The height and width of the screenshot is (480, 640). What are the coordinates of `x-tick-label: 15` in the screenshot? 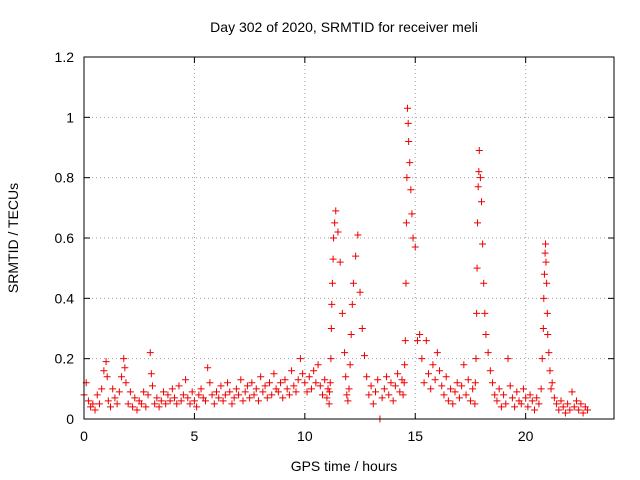 It's located at (415, 436).